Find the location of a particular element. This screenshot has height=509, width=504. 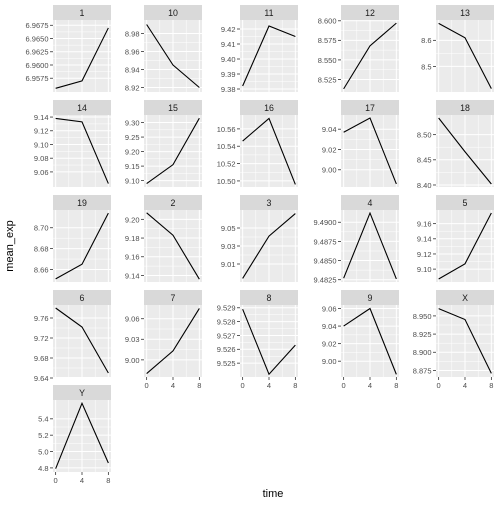

y-tick-label: 6.9600 is located at coordinates (37, 65).